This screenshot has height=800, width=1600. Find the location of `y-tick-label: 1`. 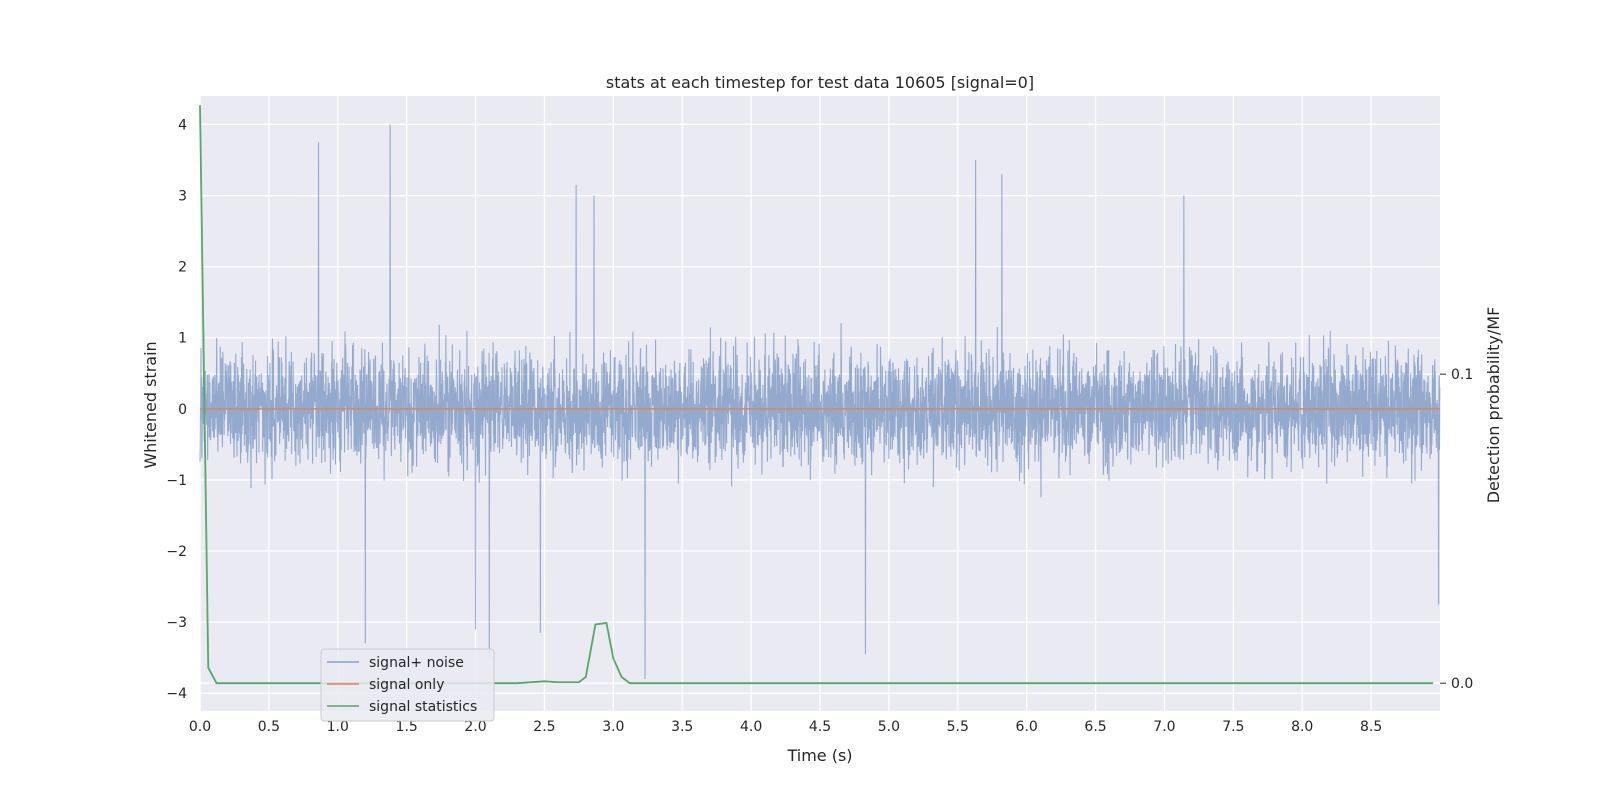

y-tick-label: 1 is located at coordinates (182, 339).